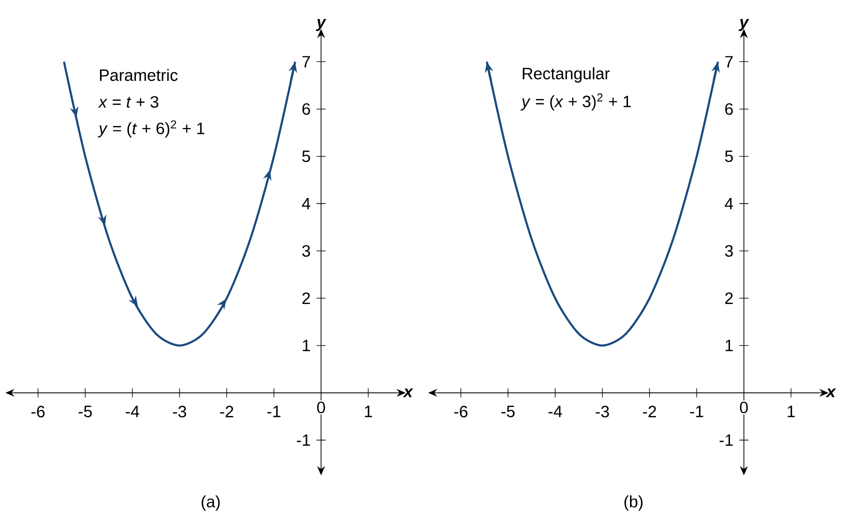  Describe the element at coordinates (211, 502) in the screenshot. I see `text: (a)` at that location.